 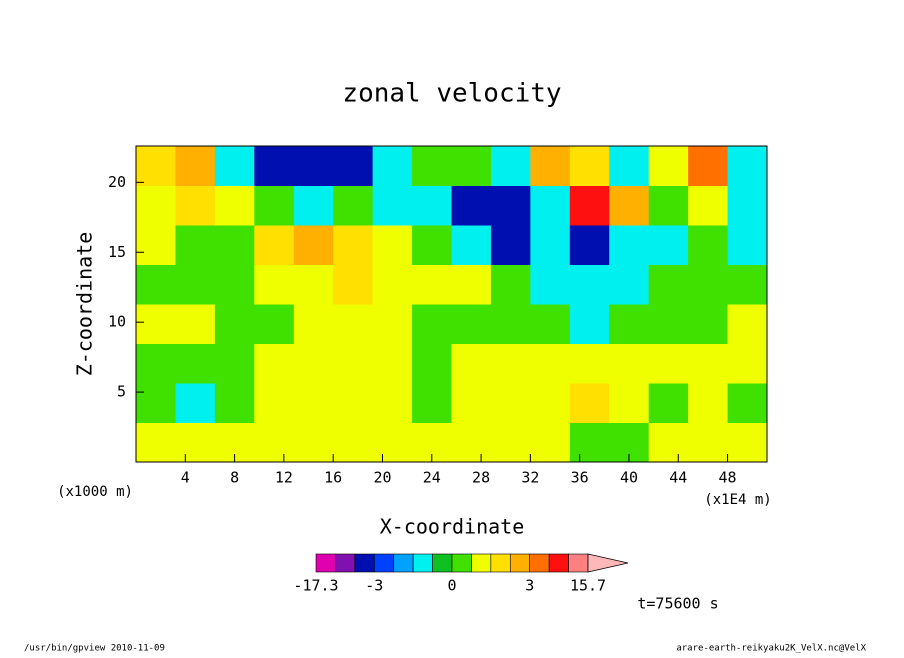 What do you see at coordinates (728, 478) in the screenshot?
I see `x-tick-label: 48` at bounding box center [728, 478].